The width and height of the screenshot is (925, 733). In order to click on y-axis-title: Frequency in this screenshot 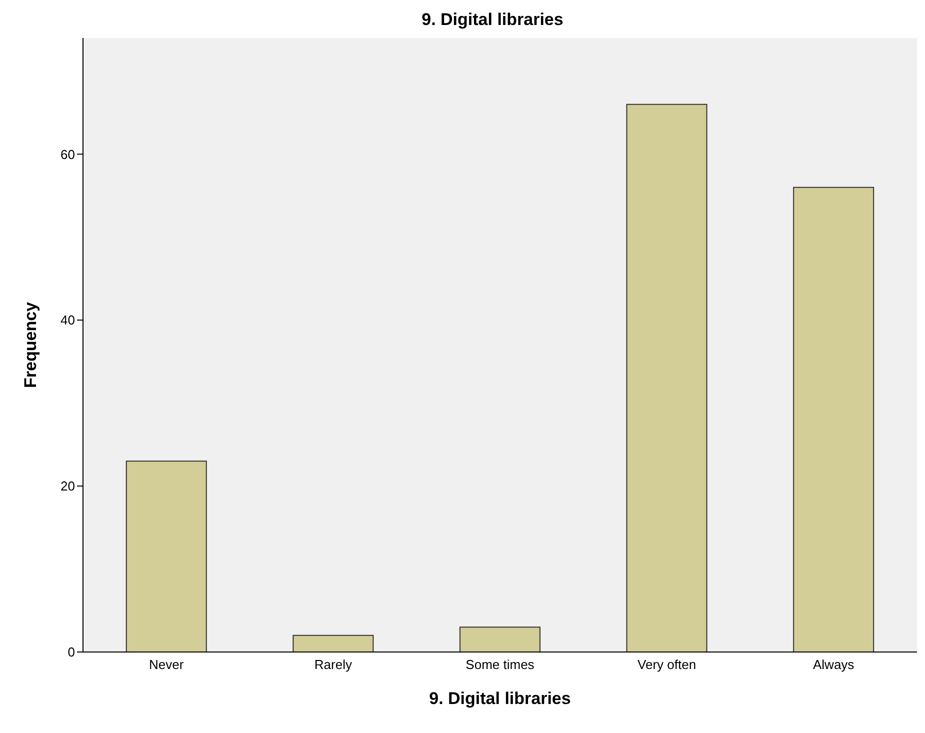, I will do `click(30, 344)`.